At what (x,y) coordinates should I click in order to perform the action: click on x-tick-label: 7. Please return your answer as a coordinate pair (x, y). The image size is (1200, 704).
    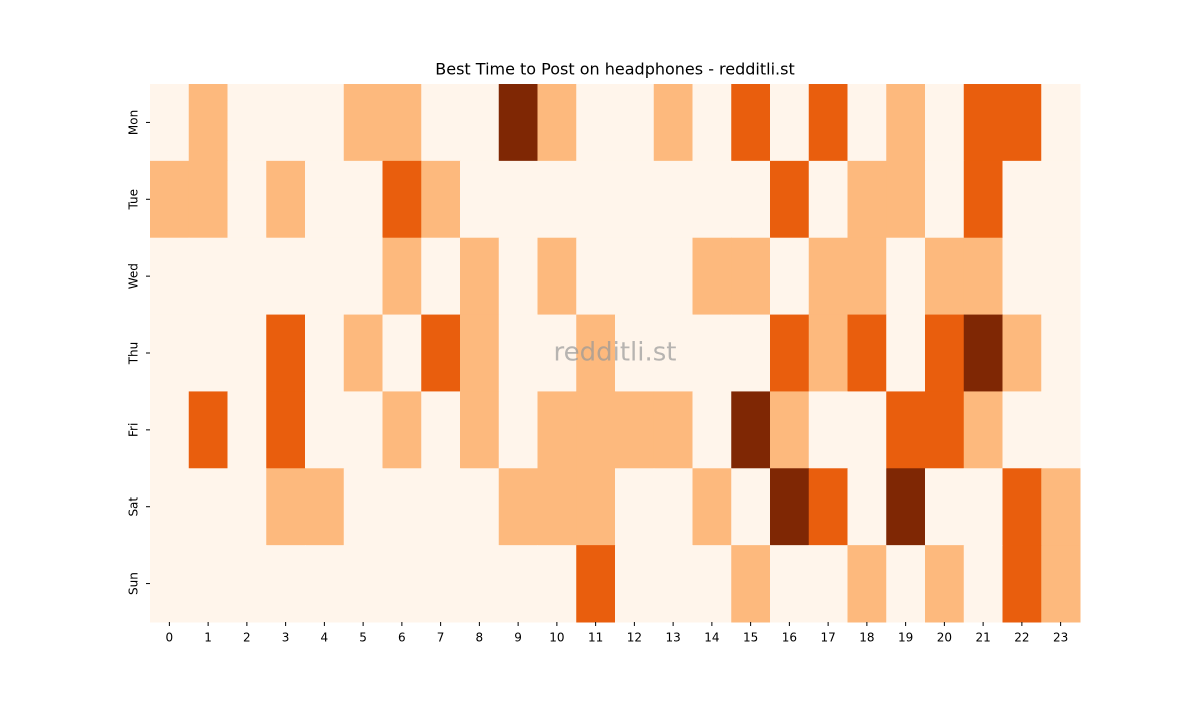
    Looking at the image, I should click on (441, 638).